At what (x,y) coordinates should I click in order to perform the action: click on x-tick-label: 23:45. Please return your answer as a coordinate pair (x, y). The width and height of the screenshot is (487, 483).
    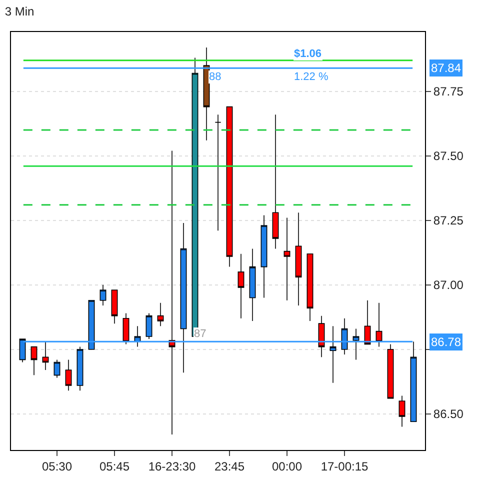
    Looking at the image, I should click on (229, 466).